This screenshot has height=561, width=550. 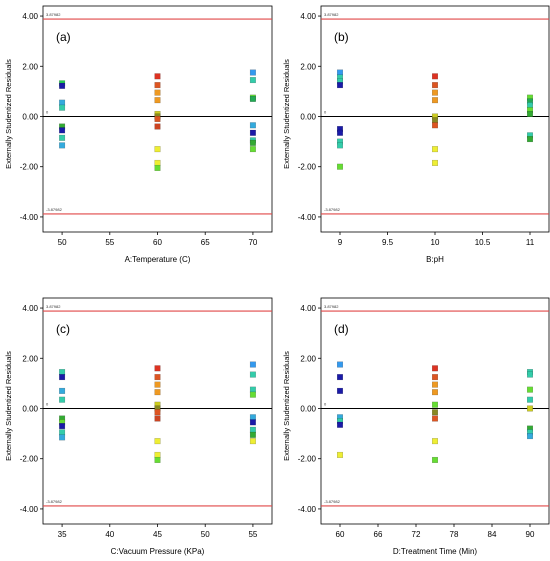 I want to click on panel-label: (b), so click(x=341, y=37).